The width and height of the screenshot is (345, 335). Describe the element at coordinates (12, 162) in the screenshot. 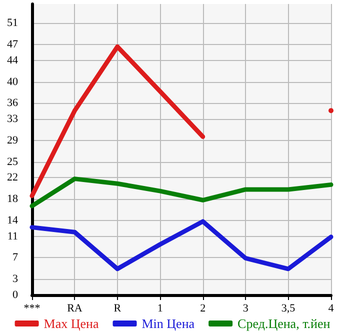

I see `y-tick-label: 25` at that location.